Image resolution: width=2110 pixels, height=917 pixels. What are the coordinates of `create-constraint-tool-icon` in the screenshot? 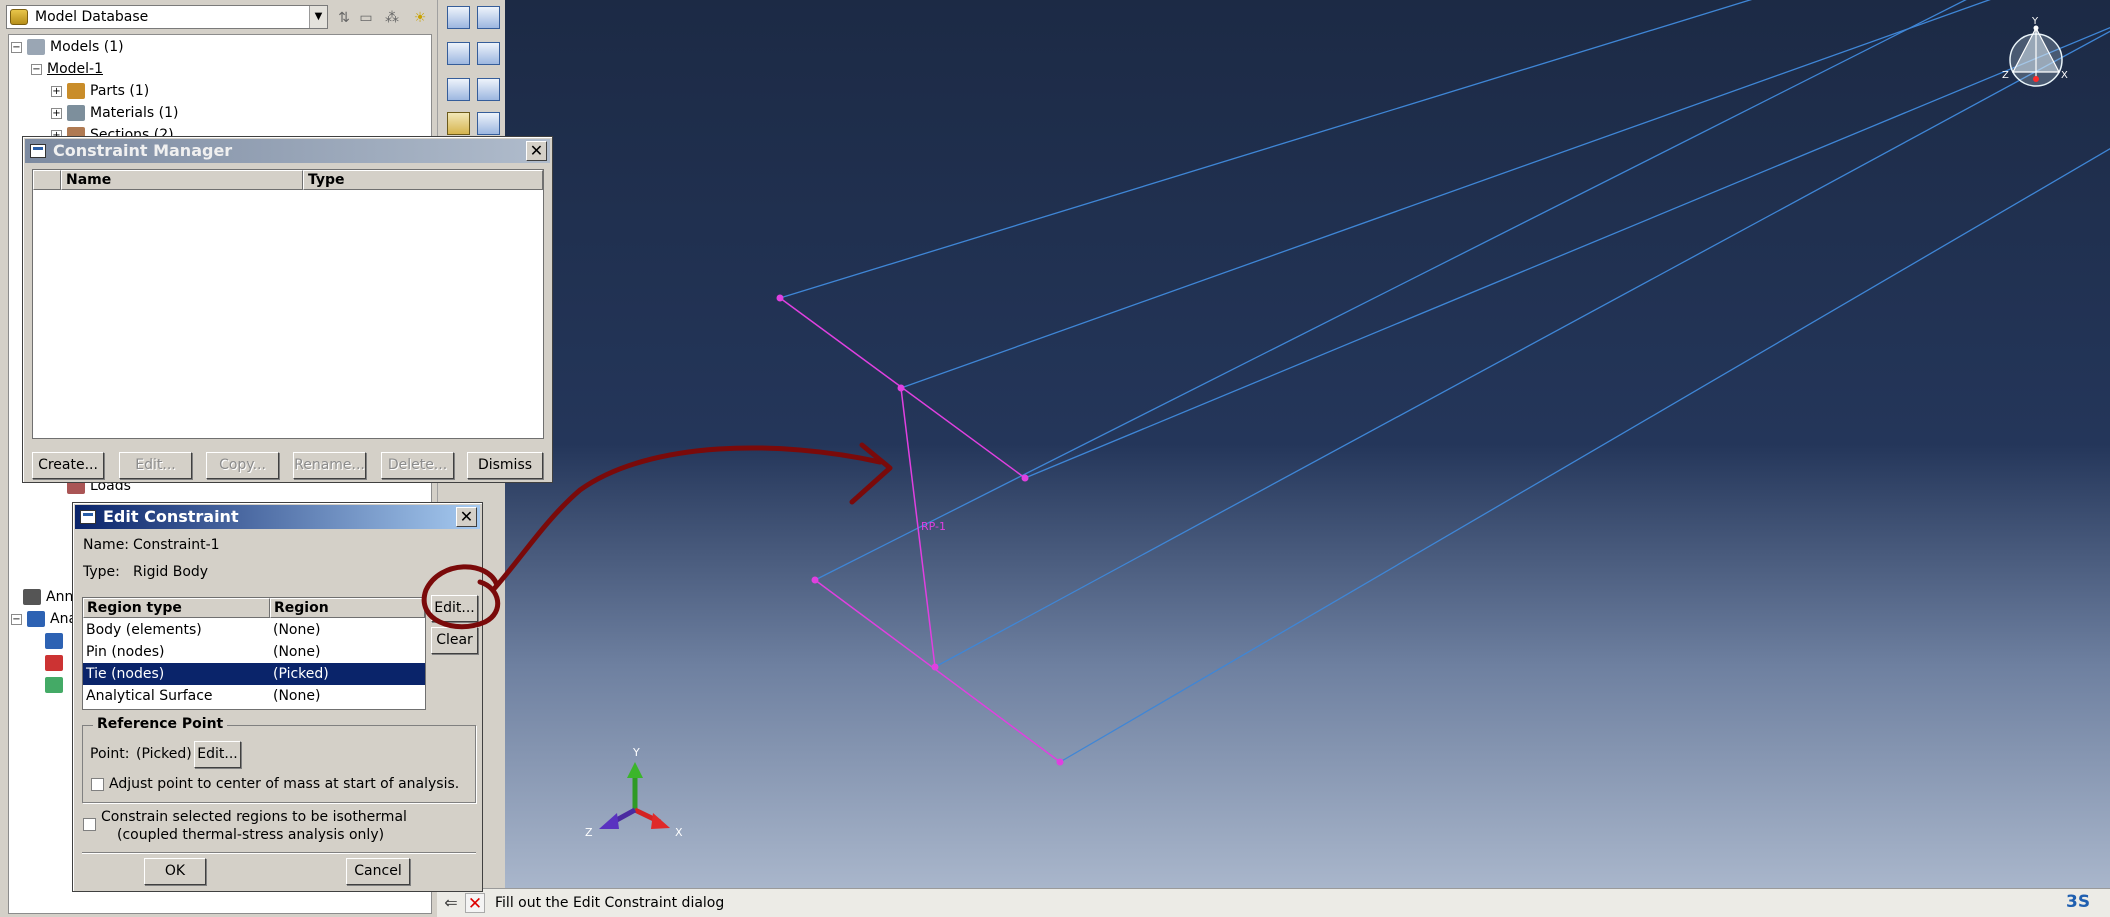 It's located at (458, 17).